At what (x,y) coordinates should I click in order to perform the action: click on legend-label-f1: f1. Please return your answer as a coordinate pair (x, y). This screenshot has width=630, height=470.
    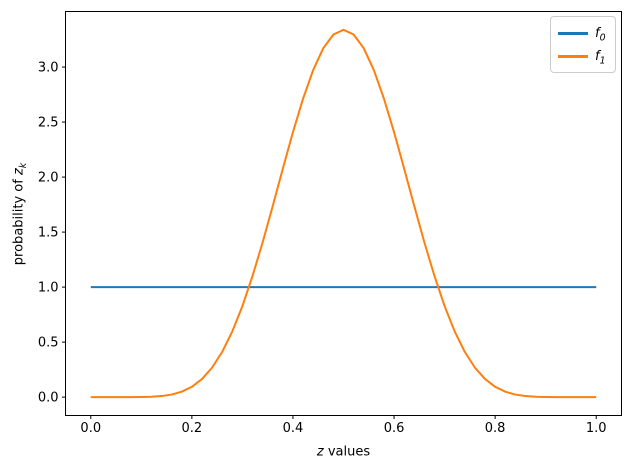
    Looking at the image, I should click on (600, 57).